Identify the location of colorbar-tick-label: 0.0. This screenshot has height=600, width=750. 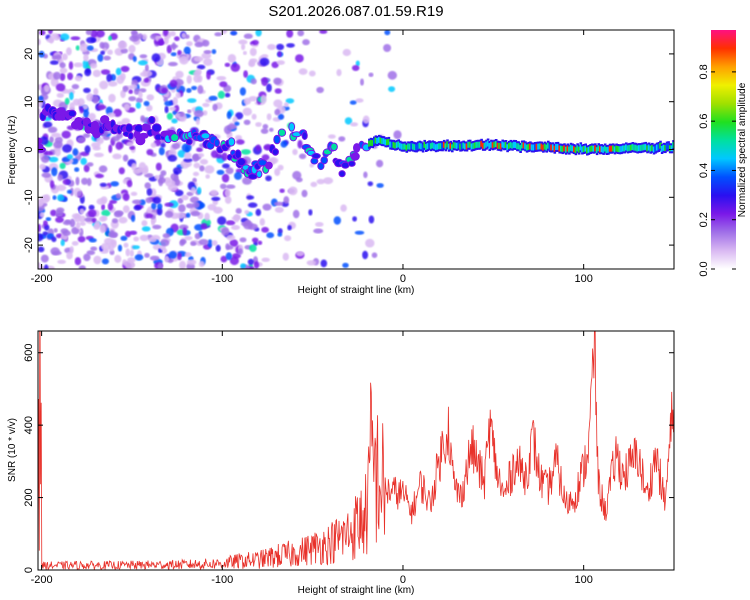
(704, 268).